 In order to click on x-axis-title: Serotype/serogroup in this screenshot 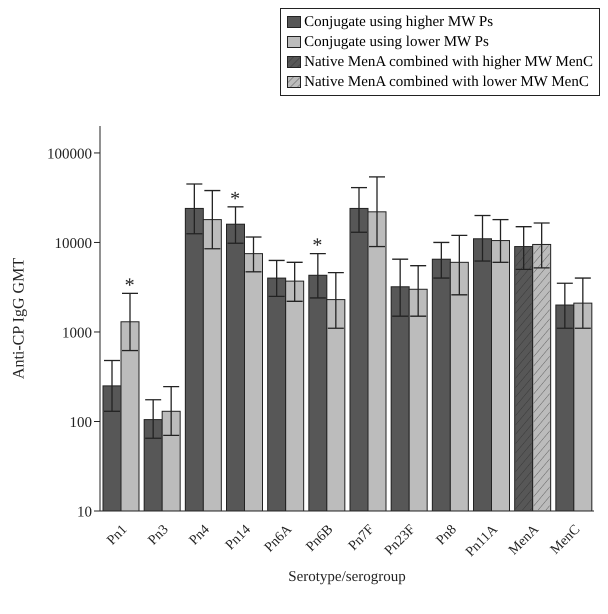, I will do `click(347, 577)`.